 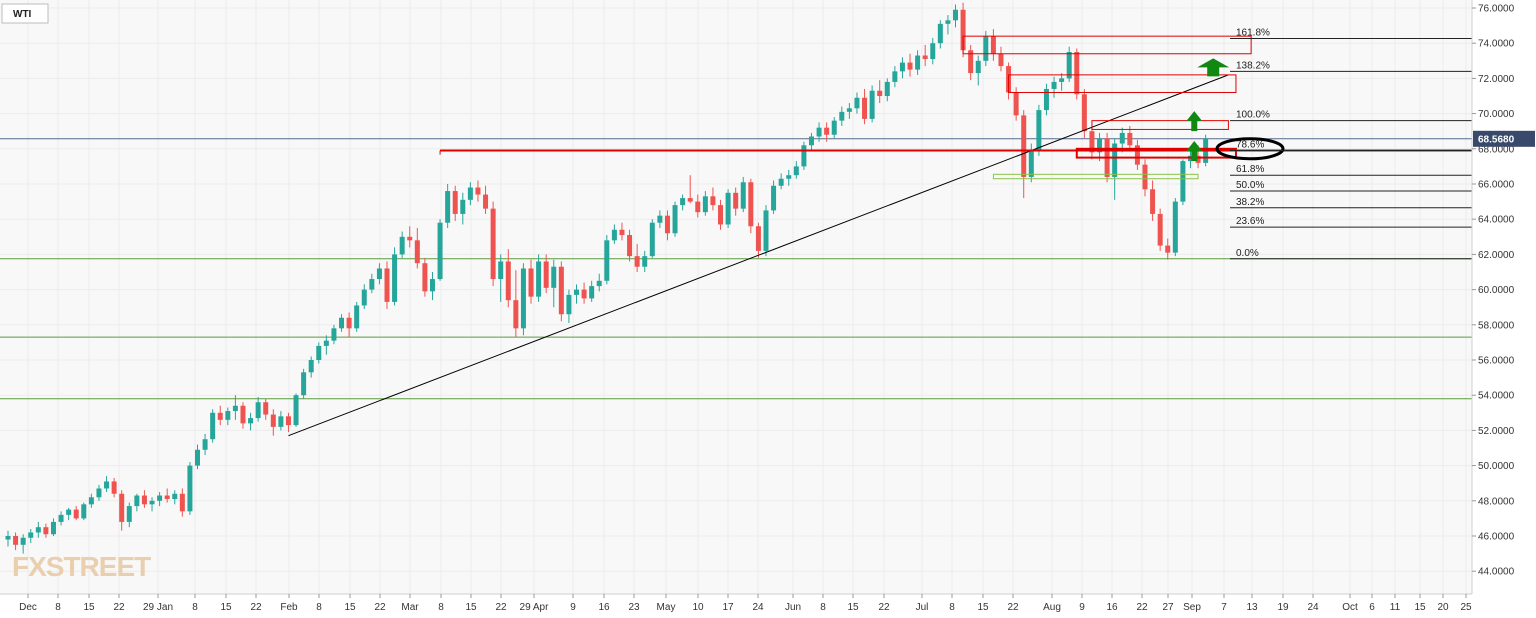 What do you see at coordinates (1052, 607) in the screenshot?
I see `x-tick-label: Aug` at bounding box center [1052, 607].